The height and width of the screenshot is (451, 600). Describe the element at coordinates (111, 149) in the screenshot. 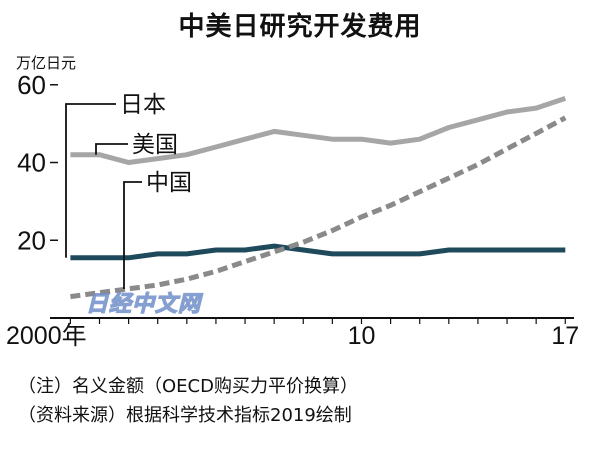

I see `legend-leader-美国` at that location.